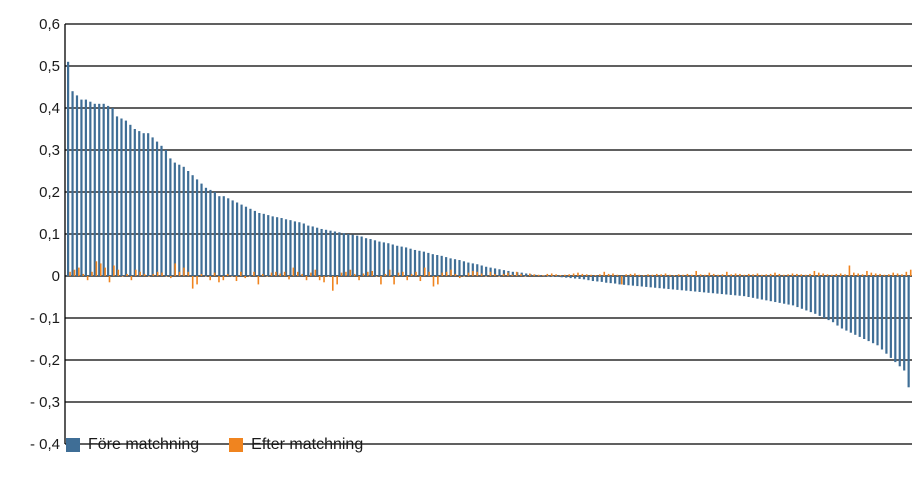 Image resolution: width=915 pixels, height=486 pixels. What do you see at coordinates (236, 445) in the screenshot?
I see `legend-swatch-efter` at bounding box center [236, 445].